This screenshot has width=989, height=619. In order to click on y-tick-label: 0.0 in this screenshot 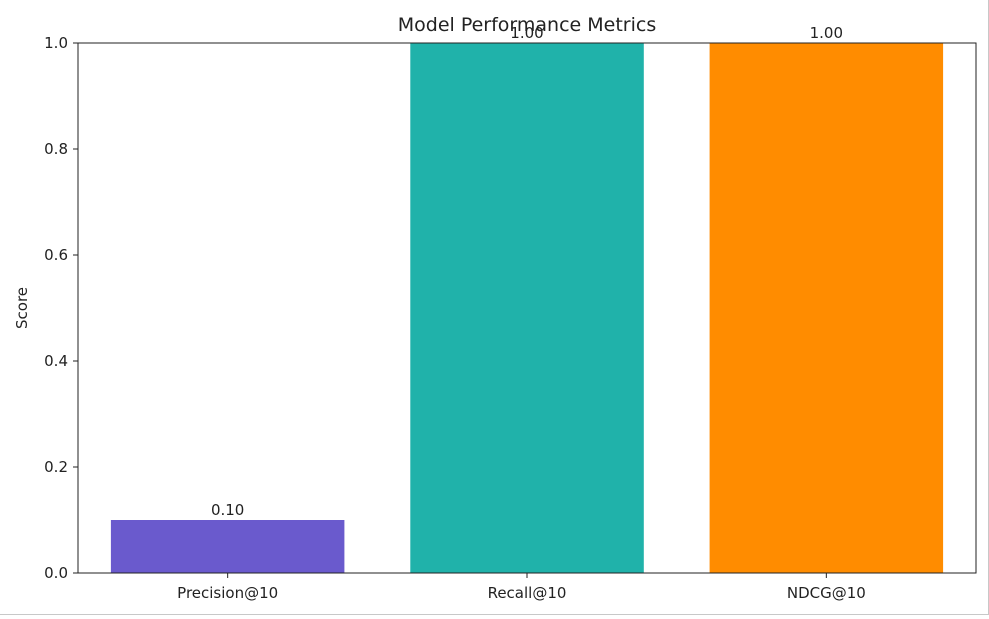, I will do `click(56, 573)`.